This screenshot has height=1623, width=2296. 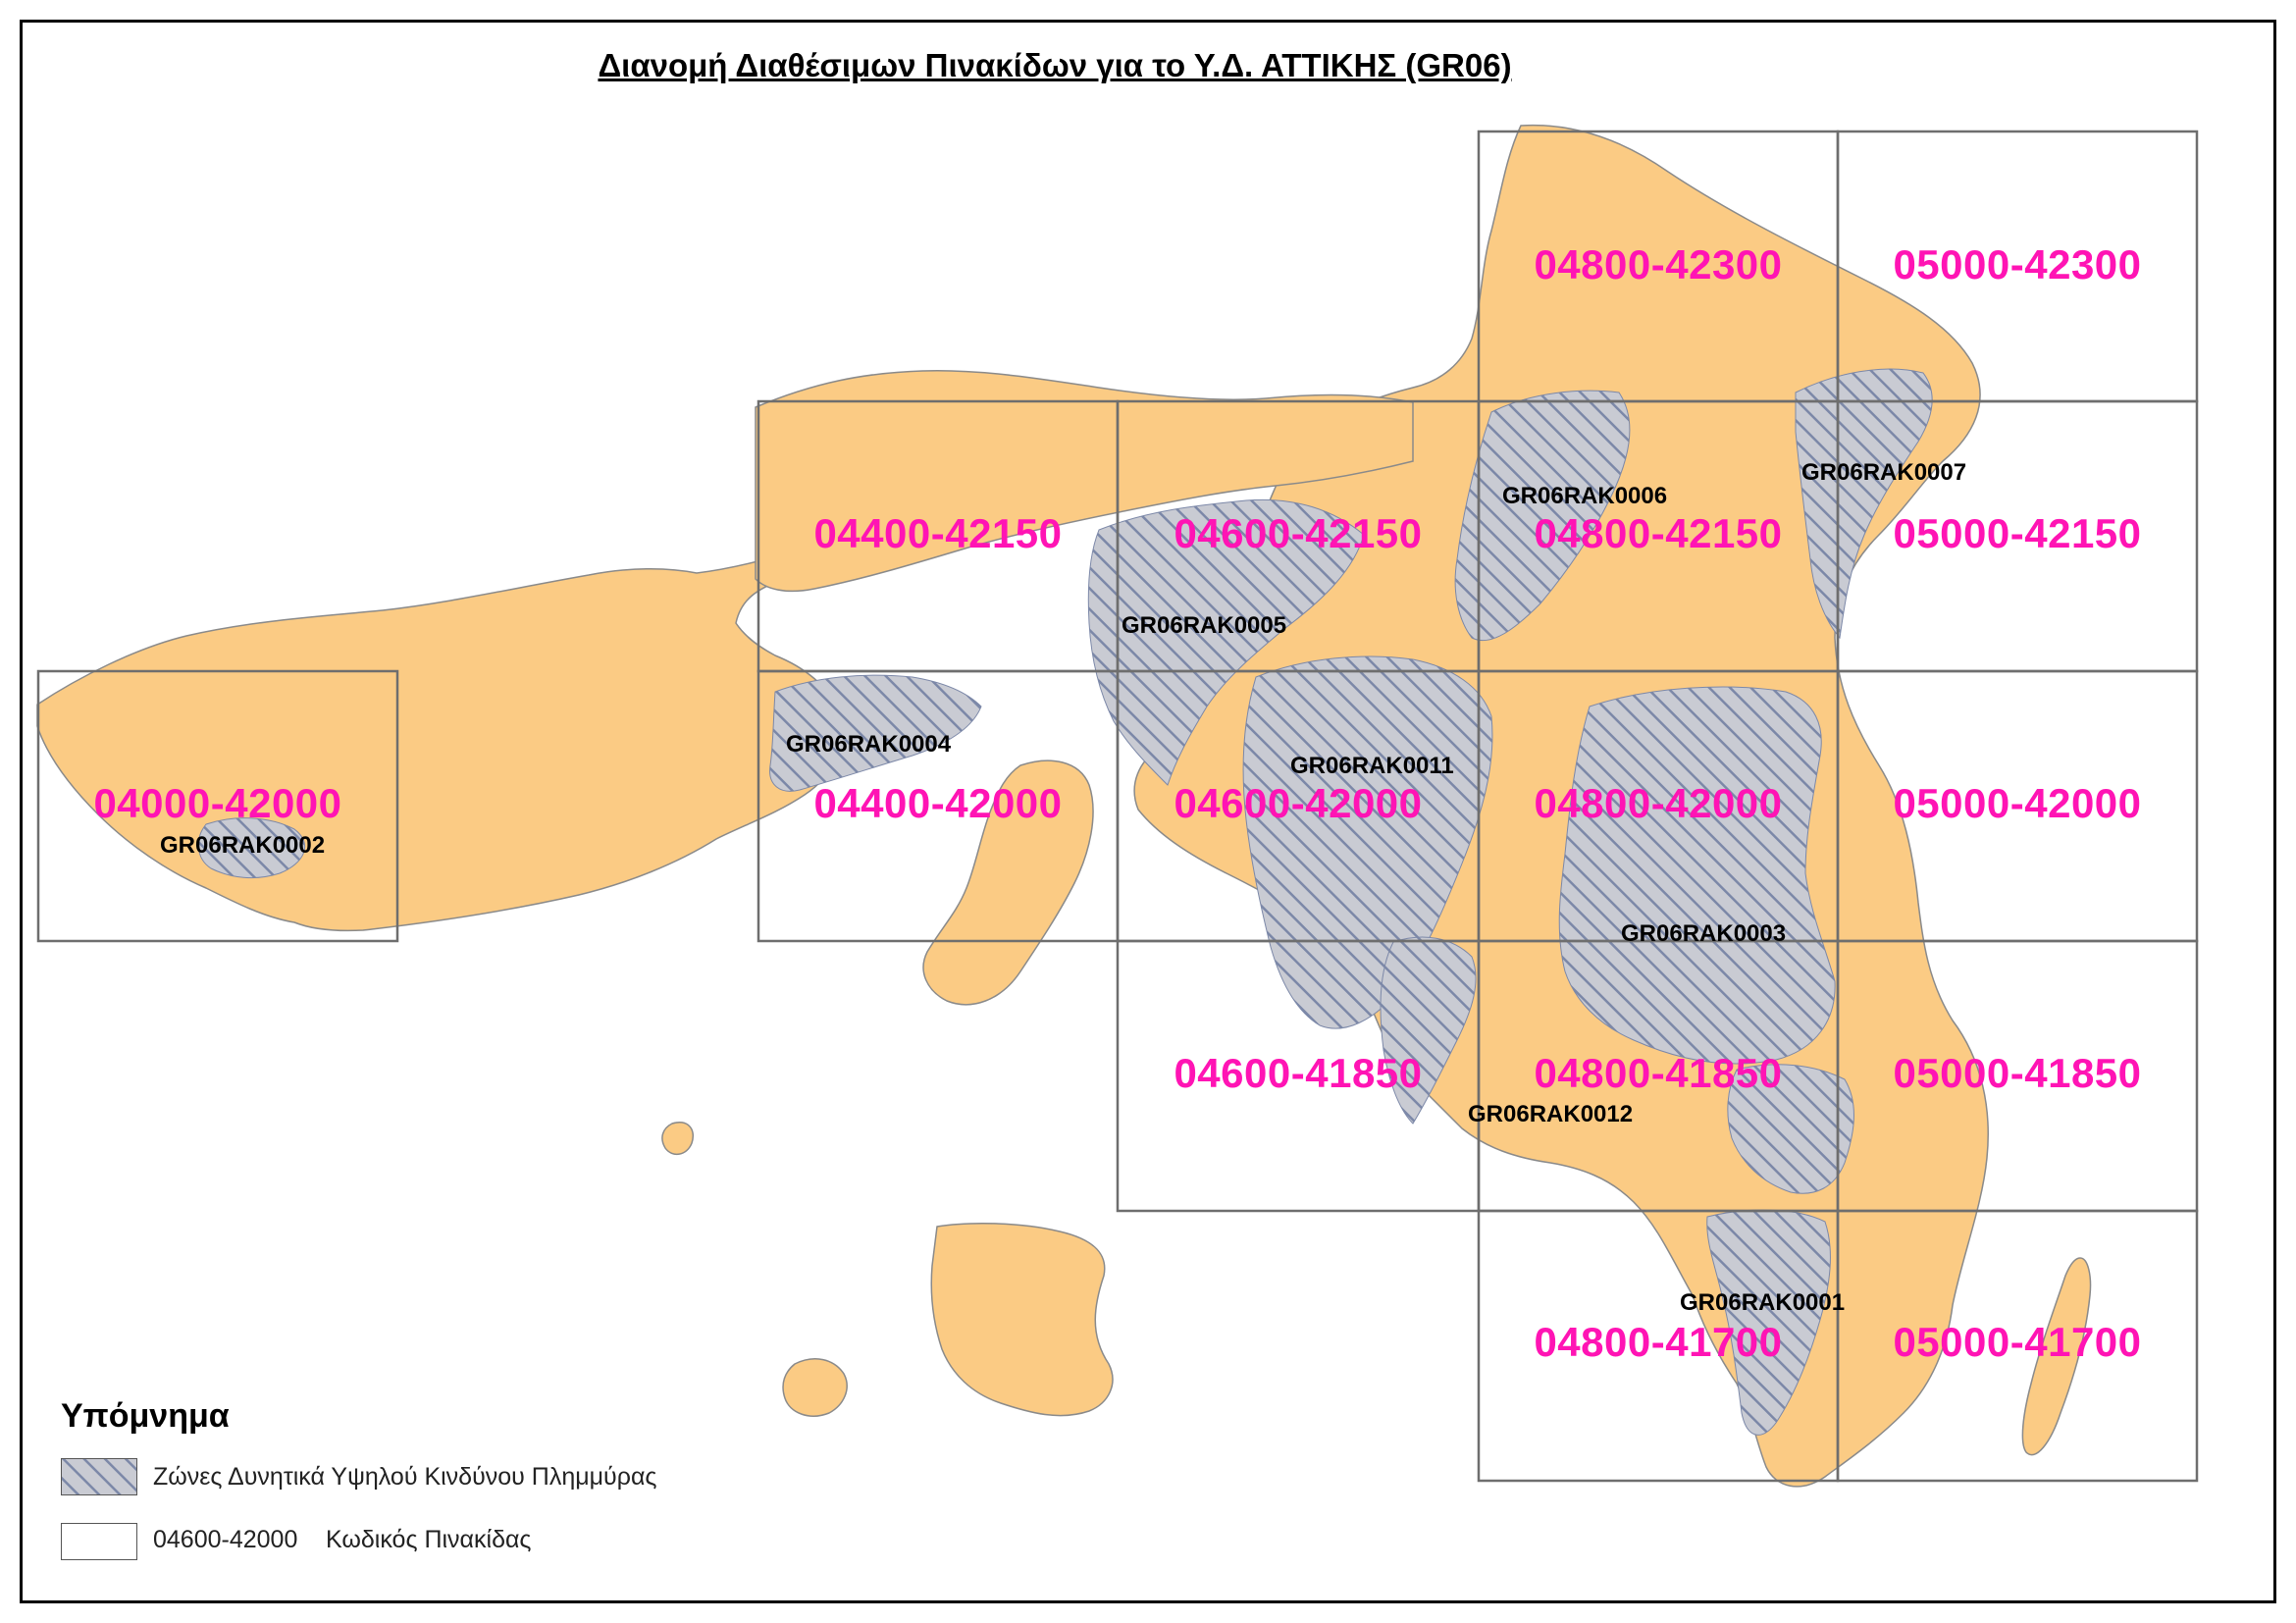 What do you see at coordinates (815, 1387) in the screenshot?
I see `island-poros` at bounding box center [815, 1387].